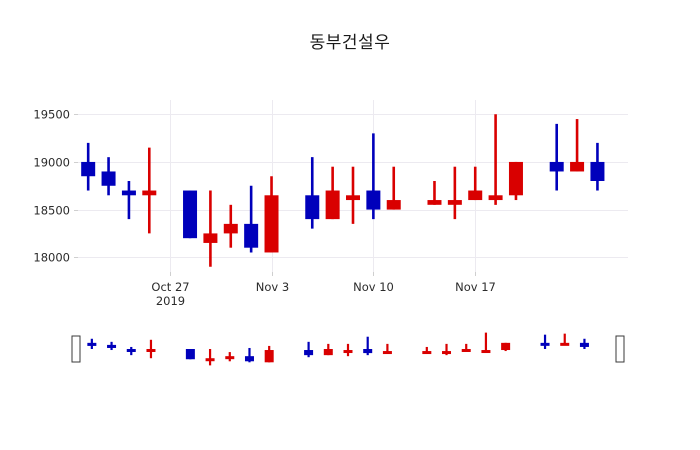  What do you see at coordinates (350, 43) in the screenshot?
I see `page-title: 동부건설우` at bounding box center [350, 43].